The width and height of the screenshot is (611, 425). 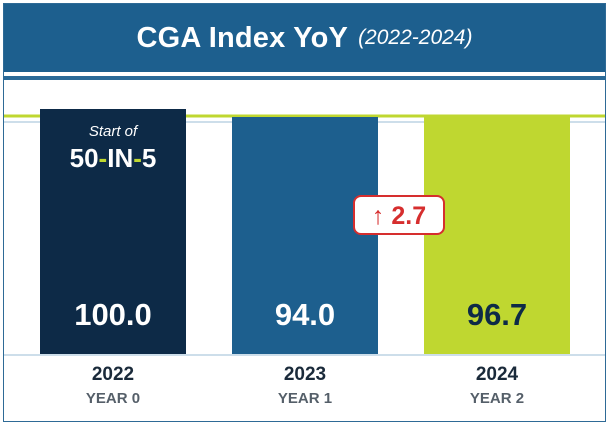 I want to click on x-tick-label: 2024, so click(x=497, y=374).